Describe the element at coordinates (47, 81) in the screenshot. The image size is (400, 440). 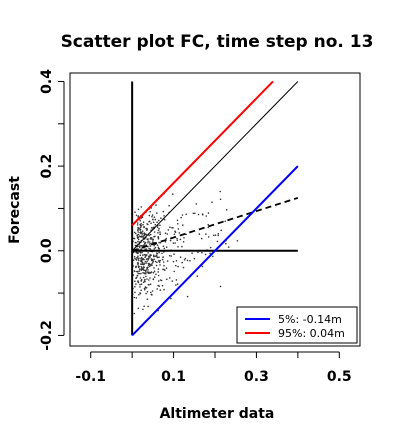
I see `y-tick-label: 0.4` at that location.